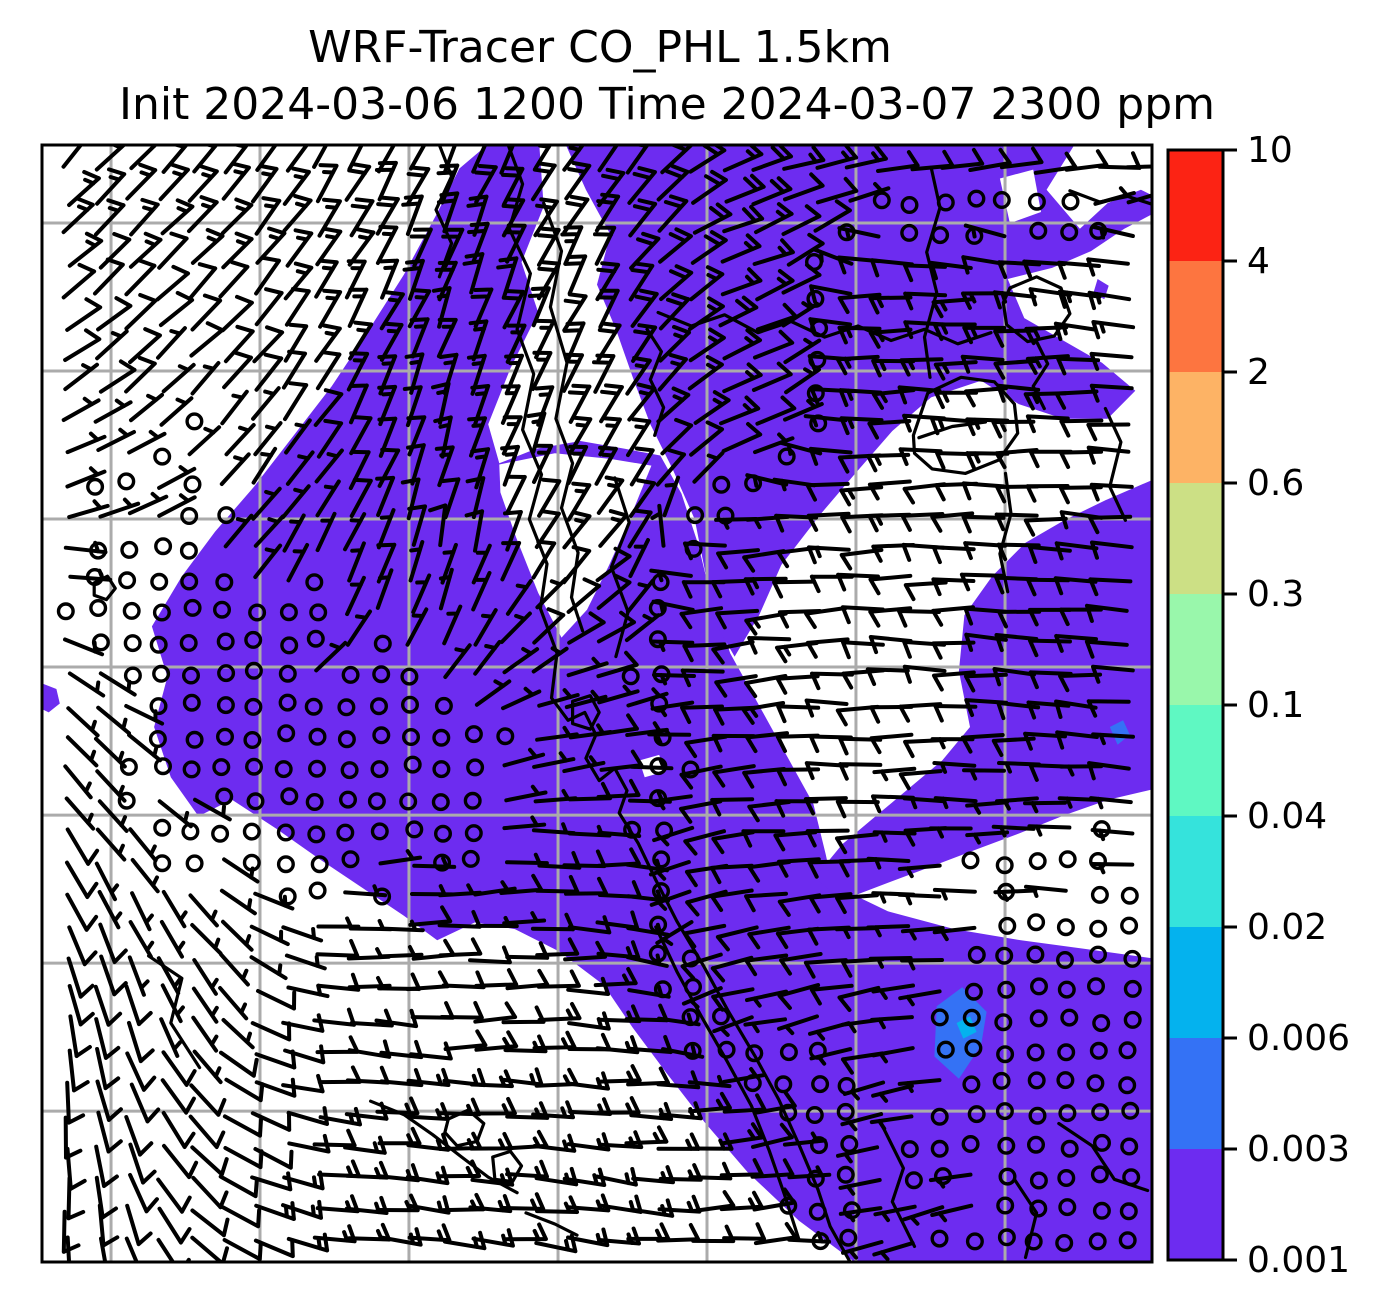 Image resolution: width=1400 pixels, height=1313 pixels. I want to click on colorbar-tick-label: 0.6, so click(1275, 483).